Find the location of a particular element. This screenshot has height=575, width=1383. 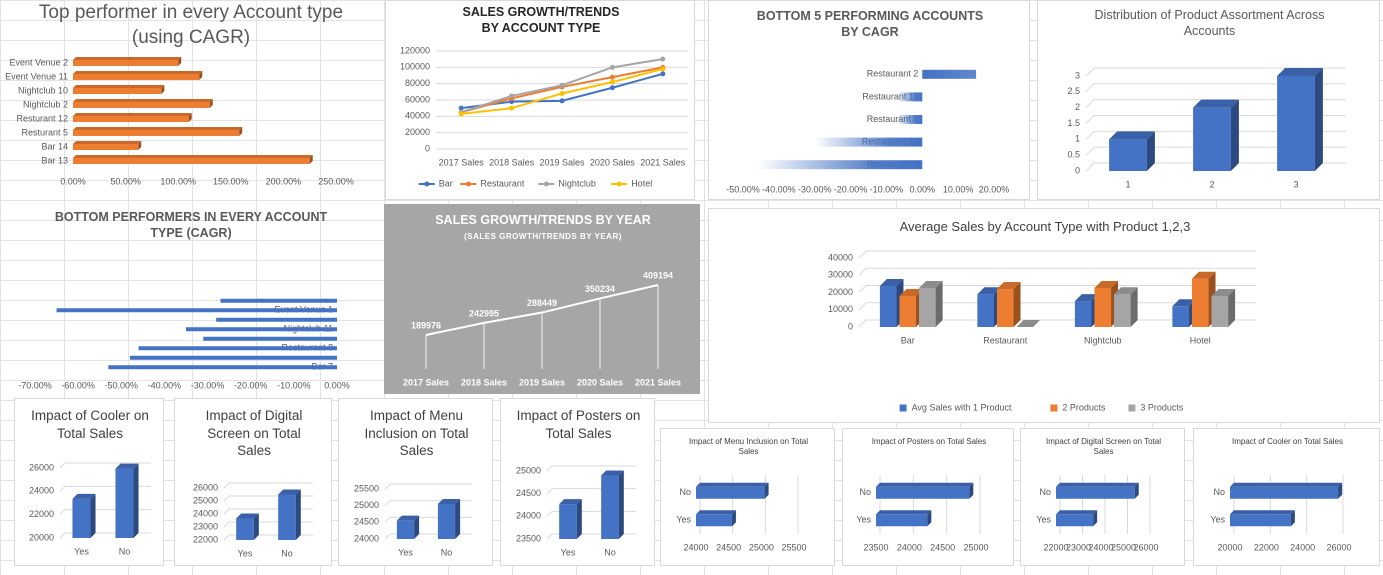

chart-subtitle: (SALES GROWTH/TRENDS BY YEAR) is located at coordinates (543, 236).